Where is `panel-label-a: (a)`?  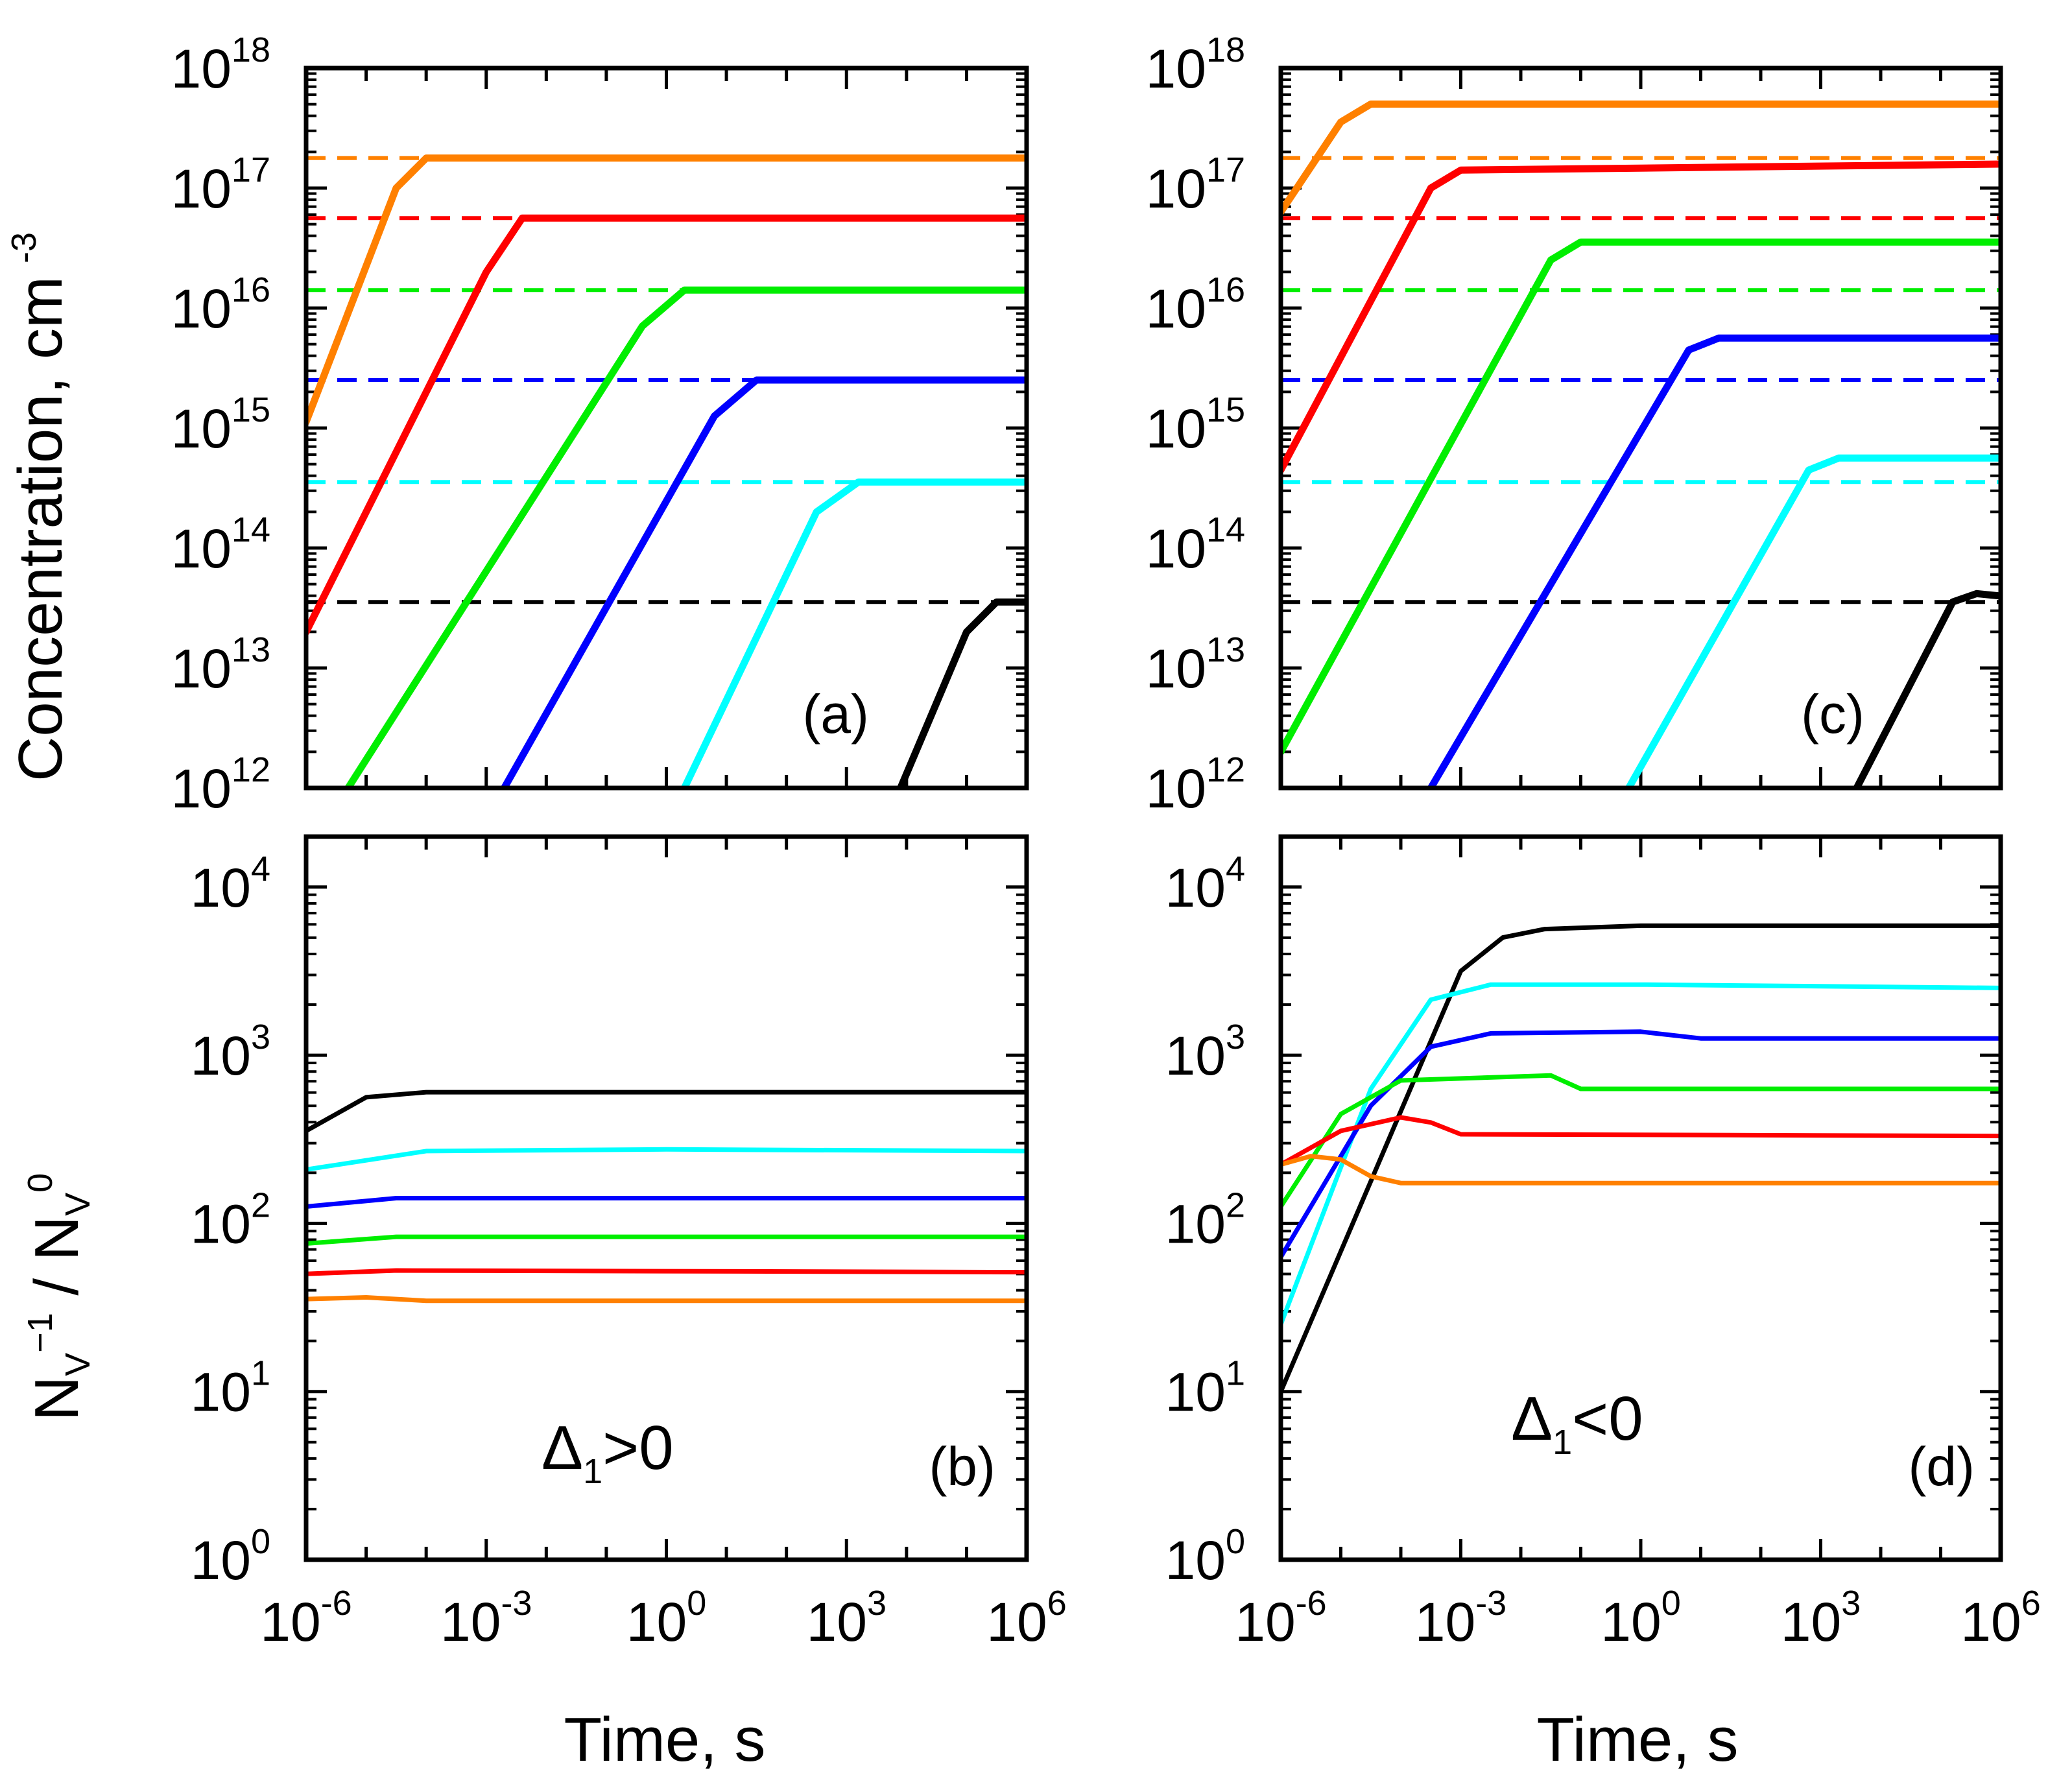 panel-label-a: (a) is located at coordinates (835, 714).